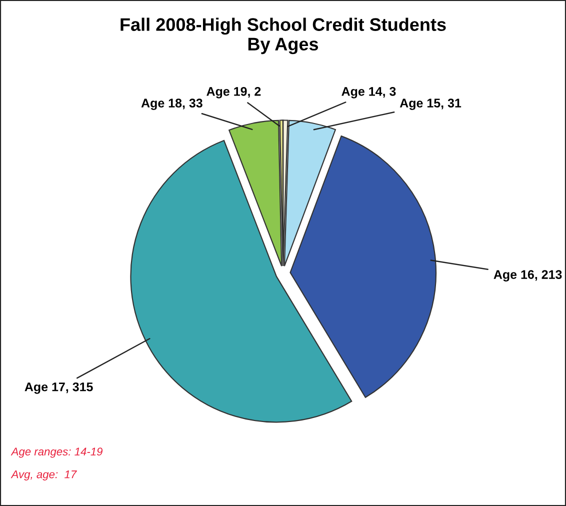 The width and height of the screenshot is (566, 506). I want to click on slice-label: Age 16, 213, so click(528, 276).